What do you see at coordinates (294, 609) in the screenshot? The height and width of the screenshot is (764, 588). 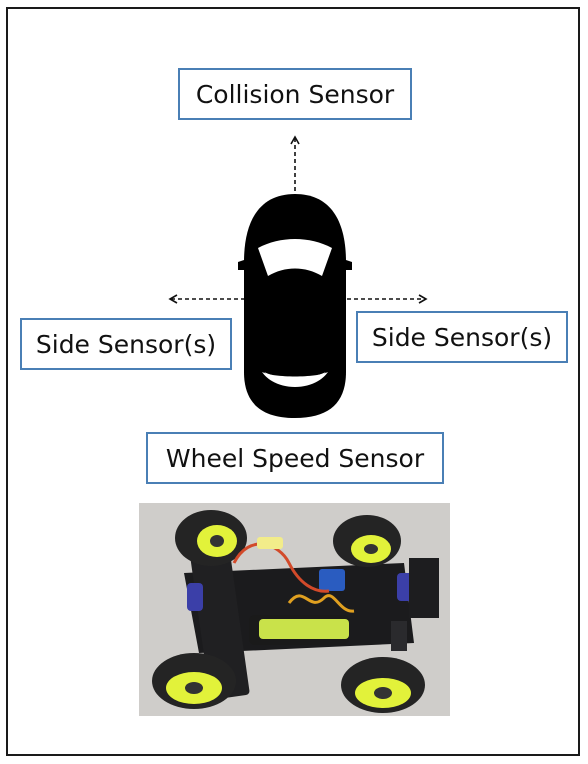 I see `rc-car-photo` at bounding box center [294, 609].